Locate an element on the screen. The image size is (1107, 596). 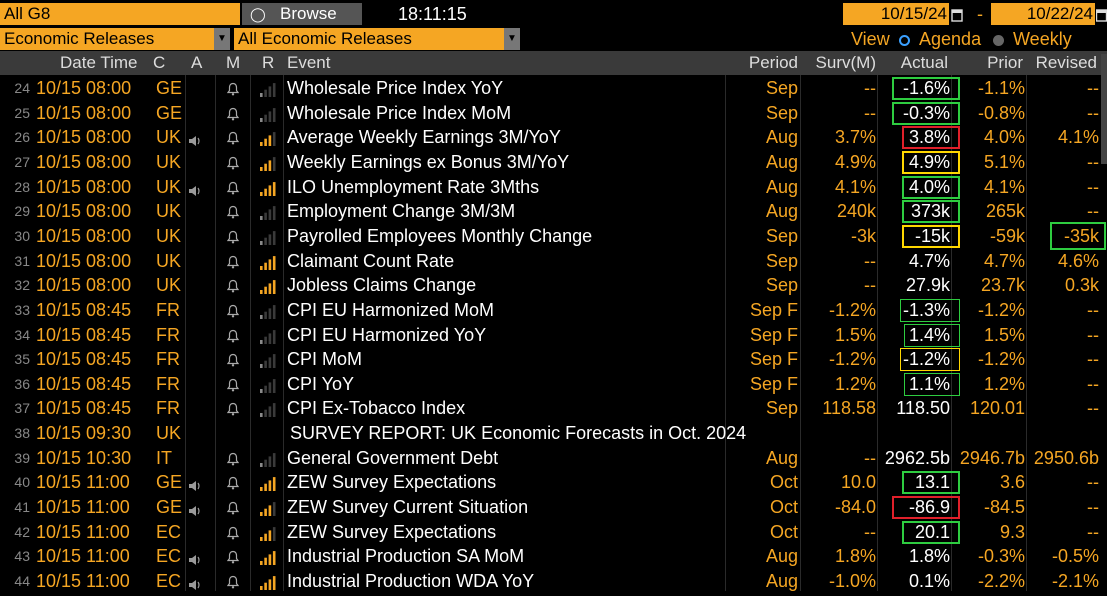
row-event: Wholesale Price Index MoM is located at coordinates (399, 112).